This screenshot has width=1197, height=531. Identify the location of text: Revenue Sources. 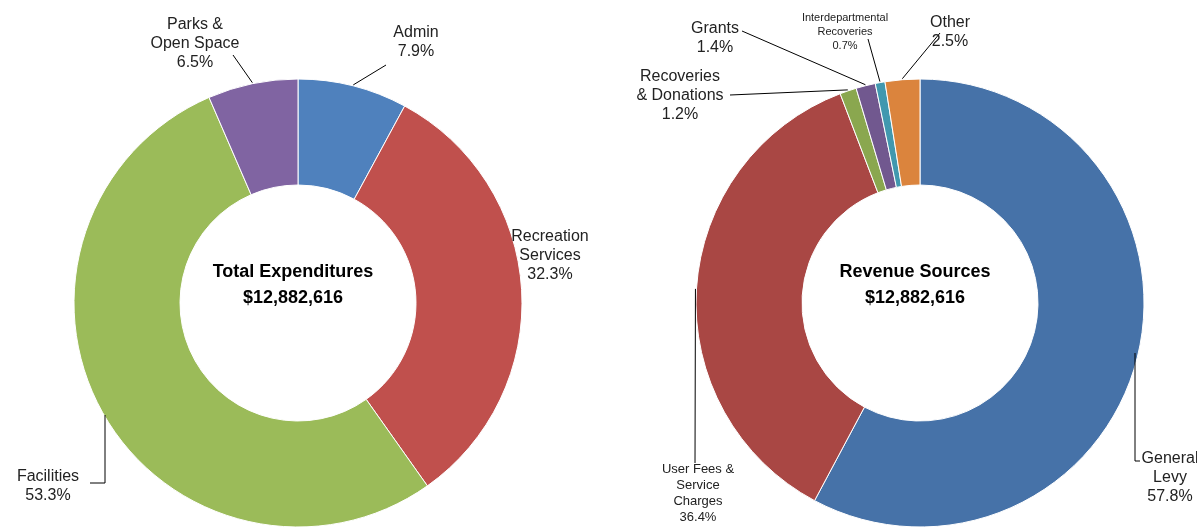
(915, 271).